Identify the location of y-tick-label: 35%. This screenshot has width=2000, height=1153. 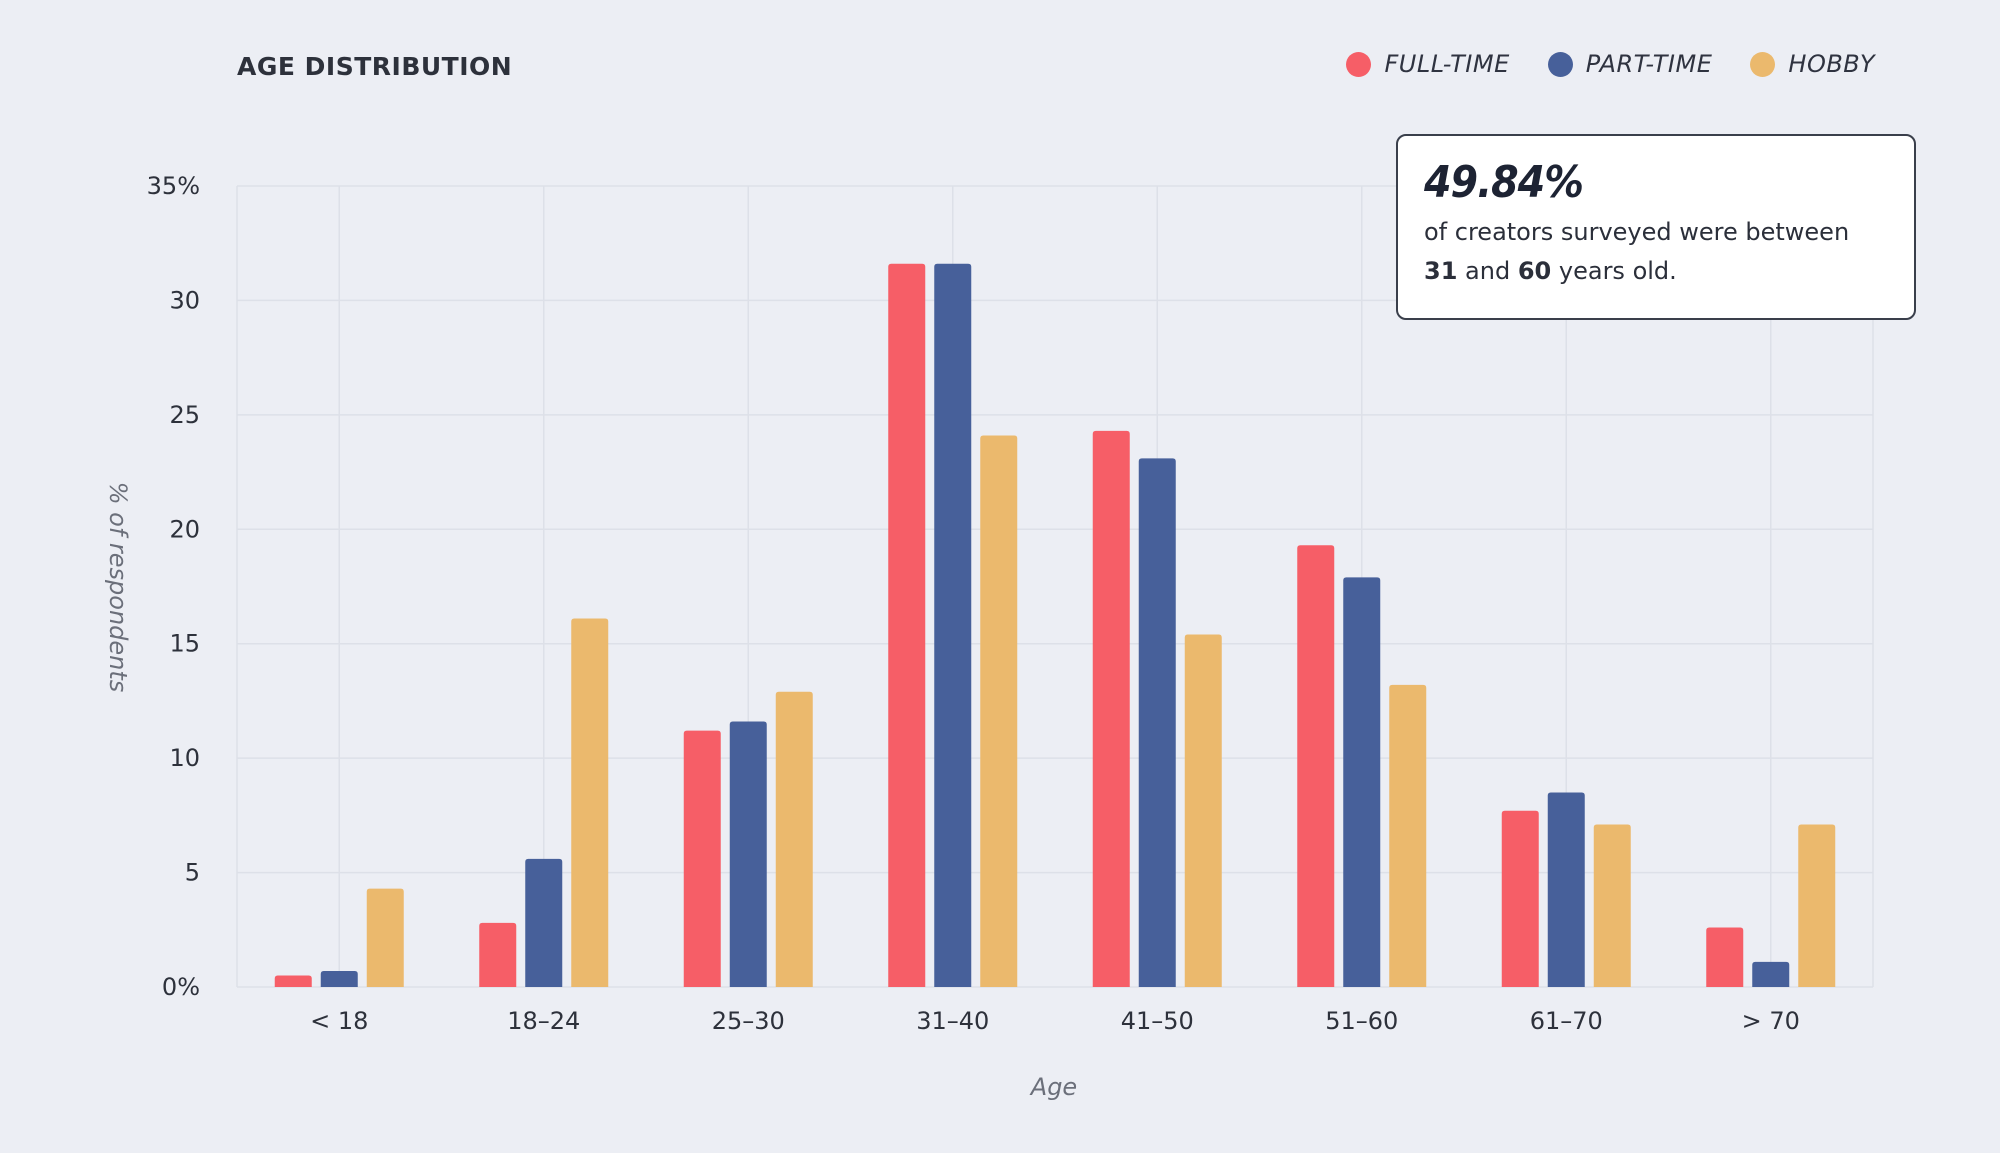
(173, 186).